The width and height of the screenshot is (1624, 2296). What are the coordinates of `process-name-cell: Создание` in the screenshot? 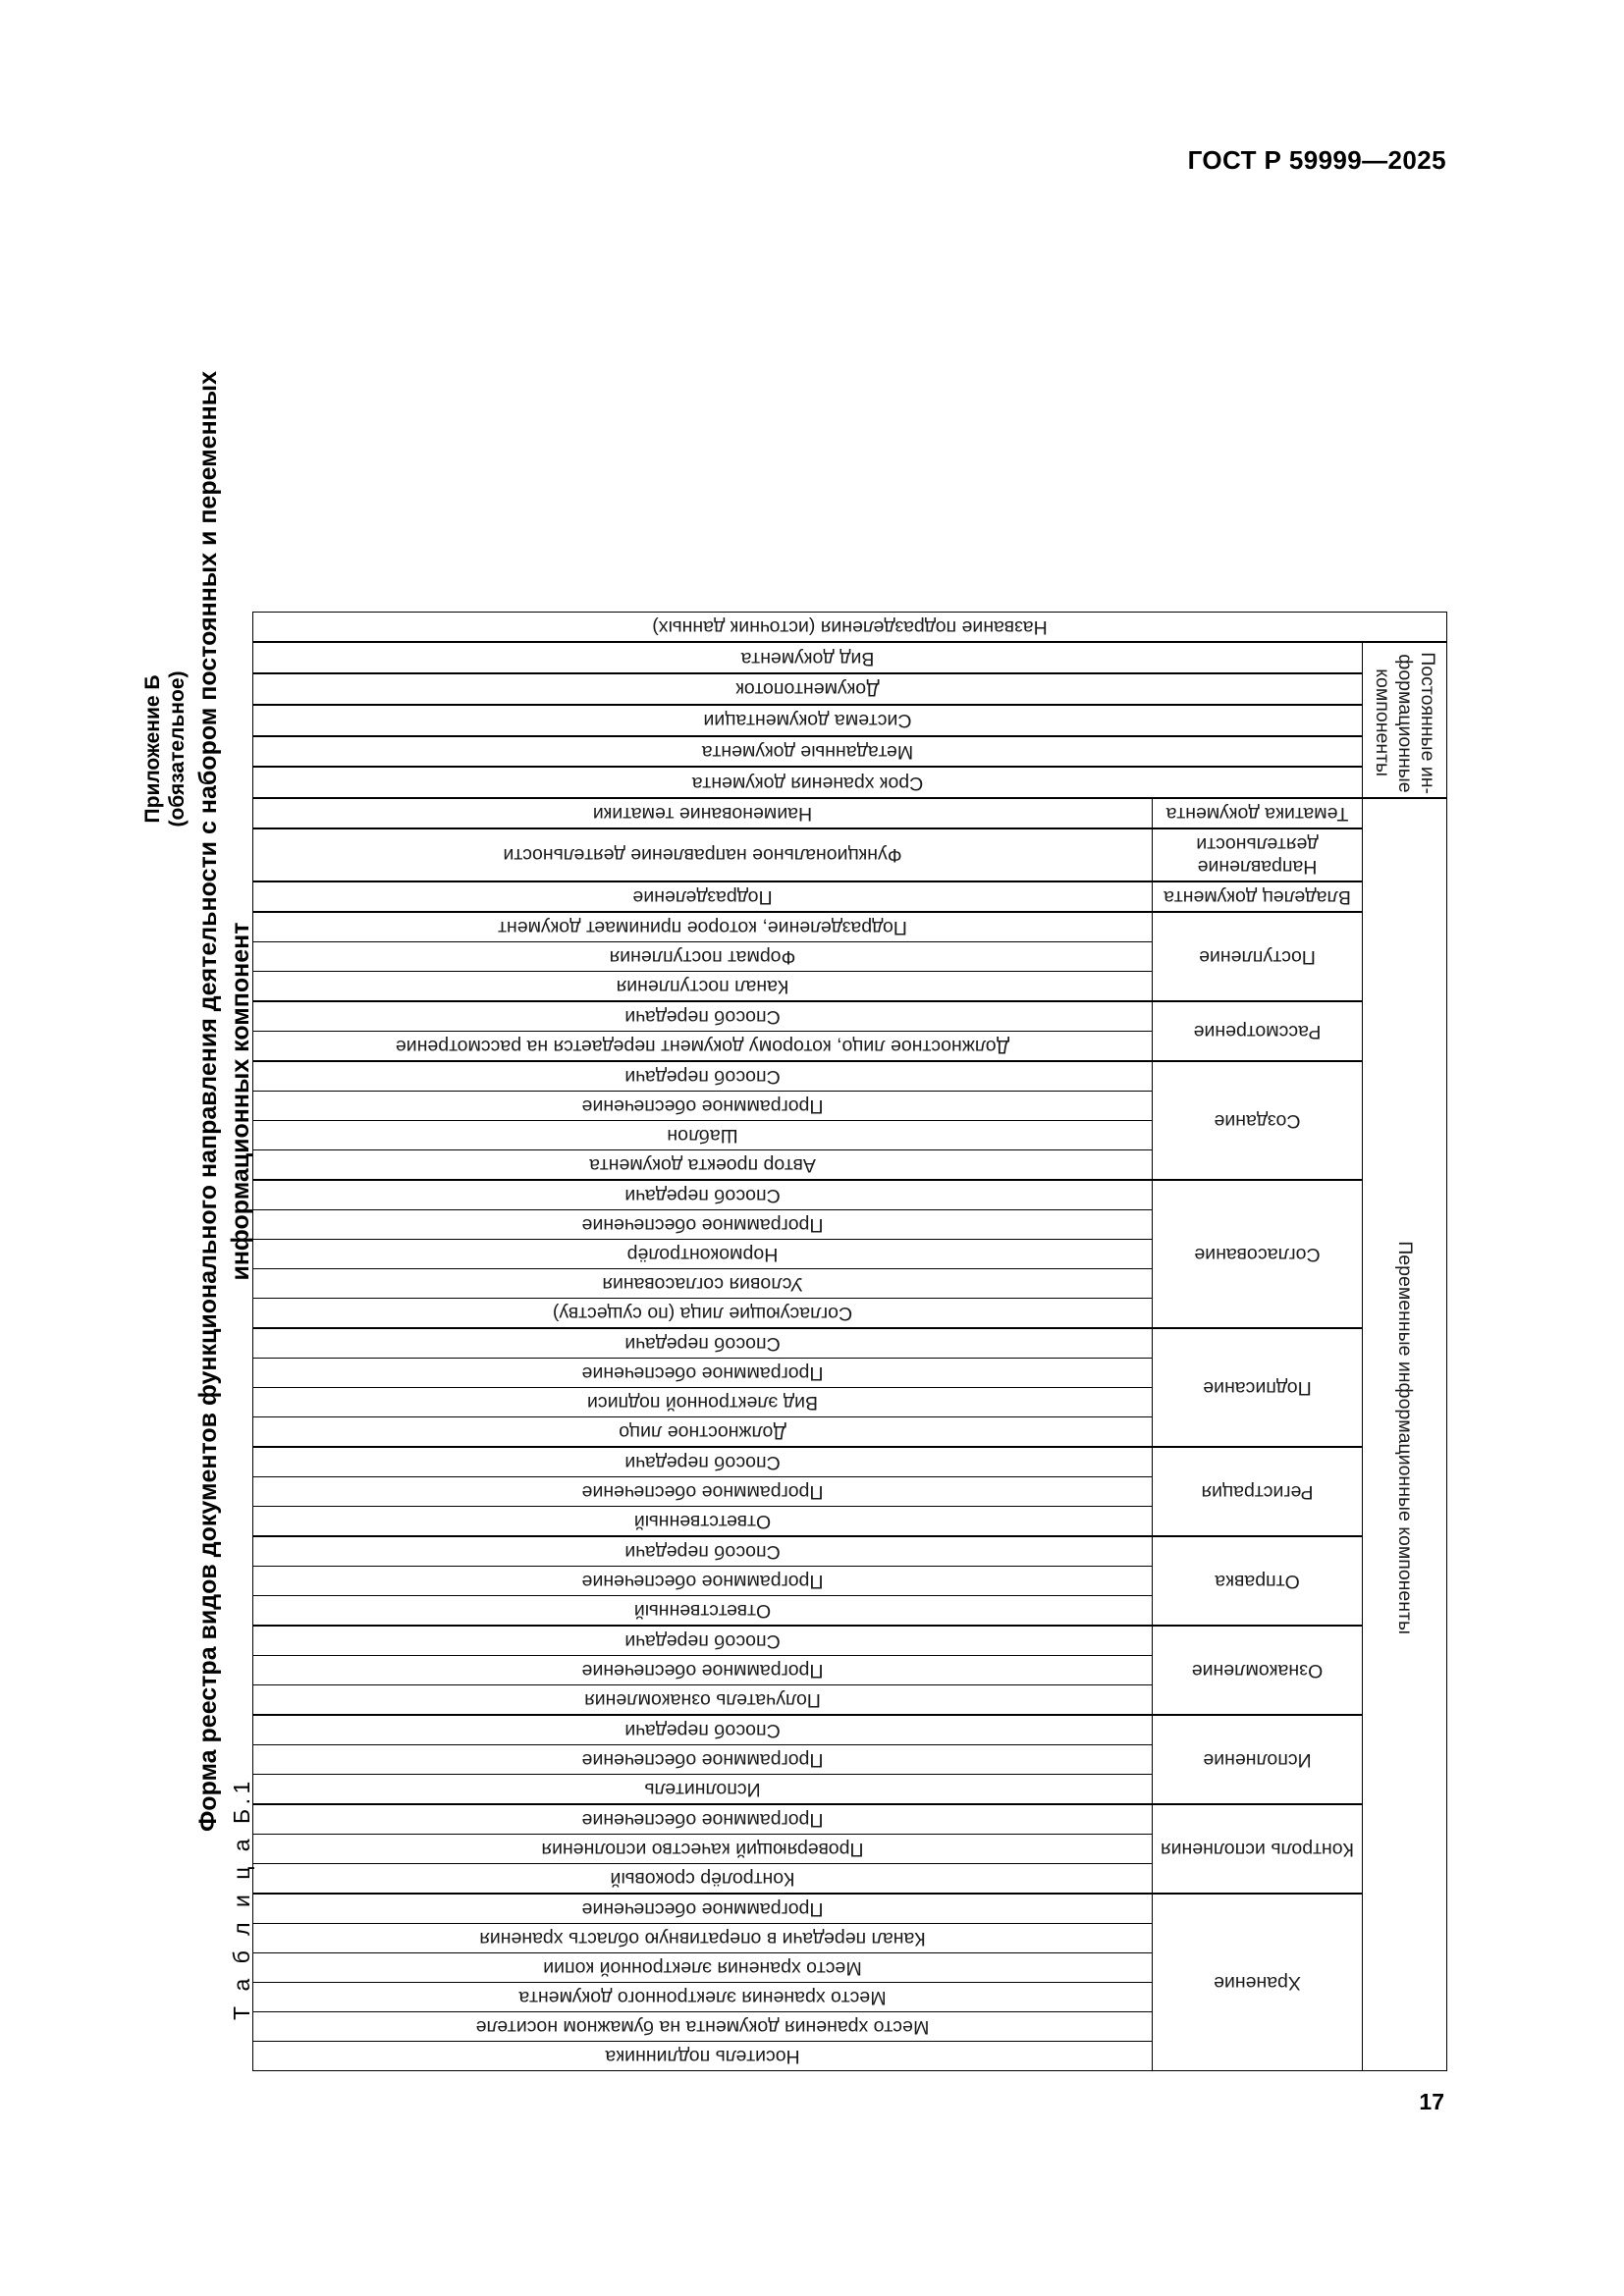 It's located at (1257, 1120).